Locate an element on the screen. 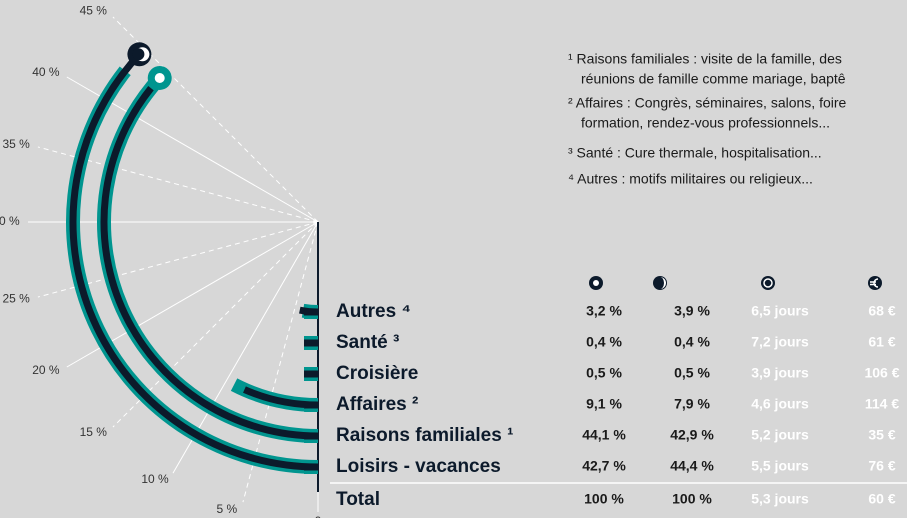 The width and height of the screenshot is (907, 518). days-value: 7,2 jours is located at coordinates (780, 342).